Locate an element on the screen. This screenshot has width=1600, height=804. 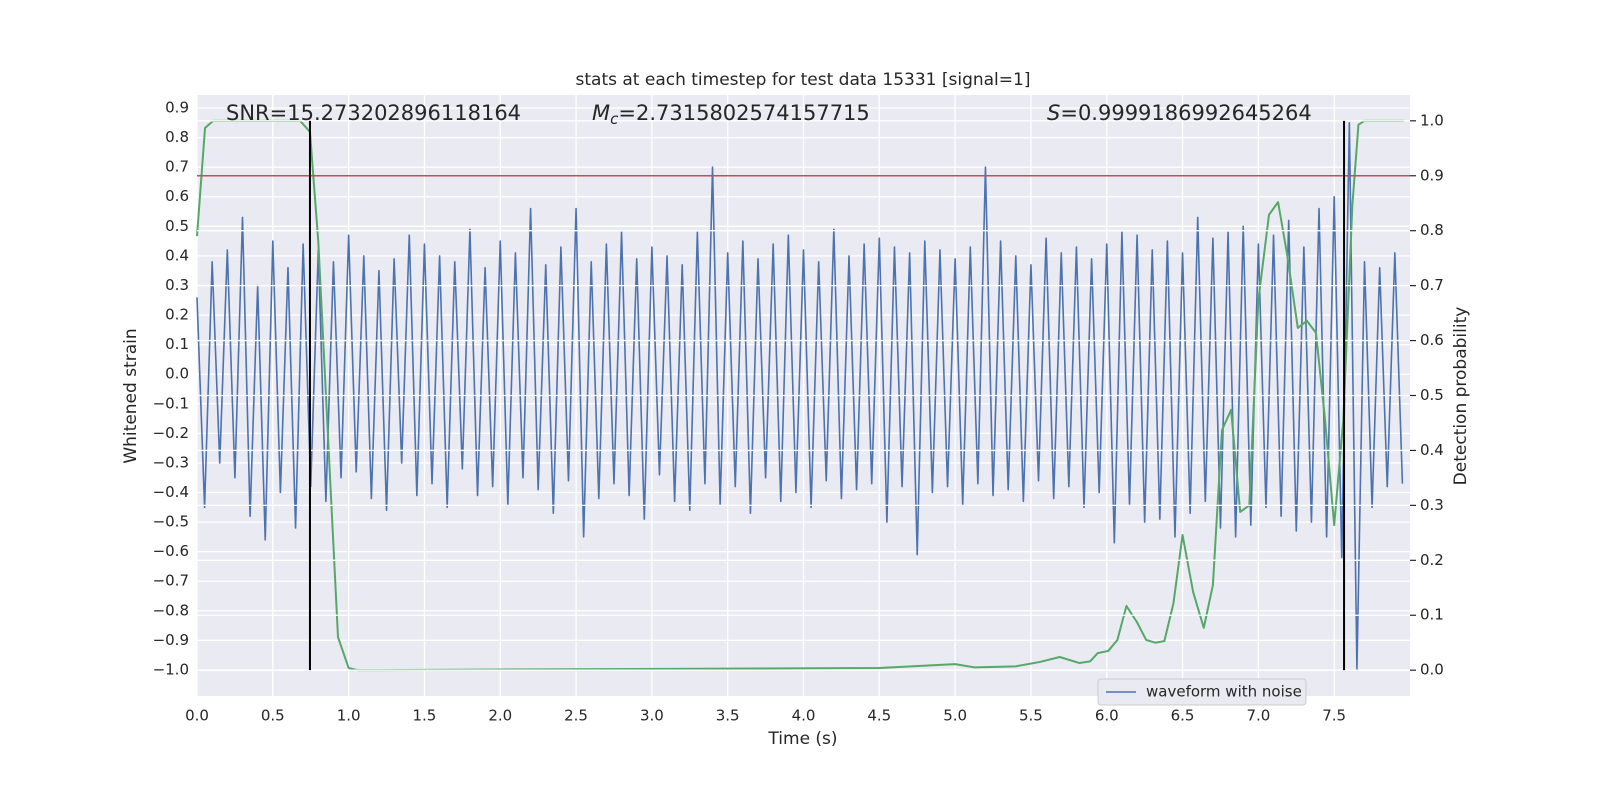
y2-tick-label: 0.7 is located at coordinates (1432, 285).